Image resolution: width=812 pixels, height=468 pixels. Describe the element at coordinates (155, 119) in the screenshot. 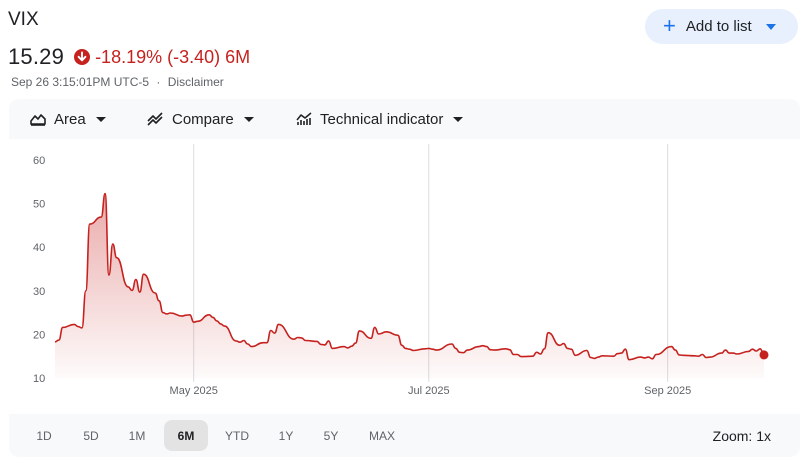

I see `compare-icon` at that location.